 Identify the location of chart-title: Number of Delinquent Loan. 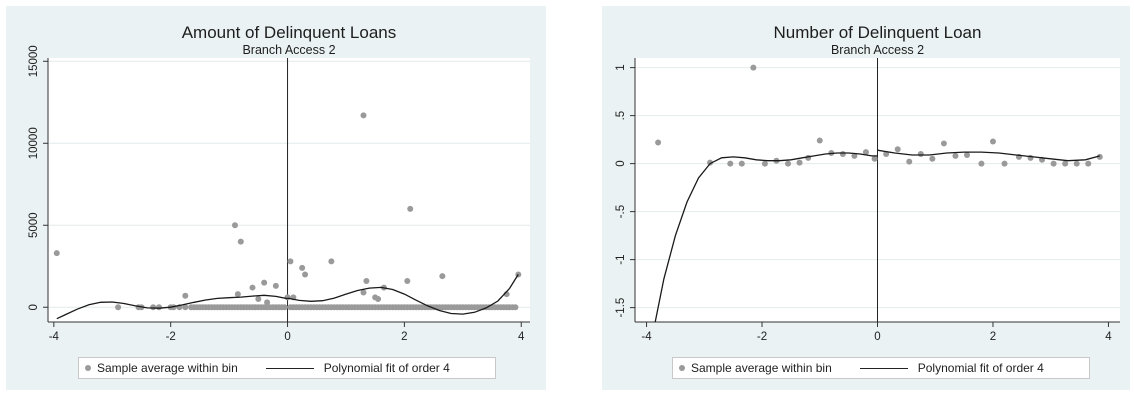
(878, 32).